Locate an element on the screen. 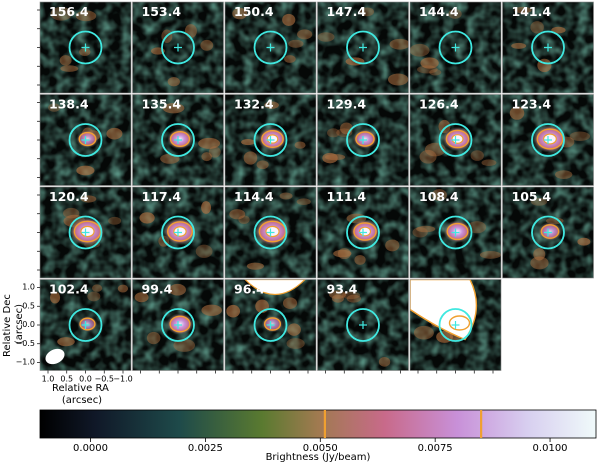 This screenshot has width=598, height=463. channel-velocity-label: 108.4 is located at coordinates (439, 196).